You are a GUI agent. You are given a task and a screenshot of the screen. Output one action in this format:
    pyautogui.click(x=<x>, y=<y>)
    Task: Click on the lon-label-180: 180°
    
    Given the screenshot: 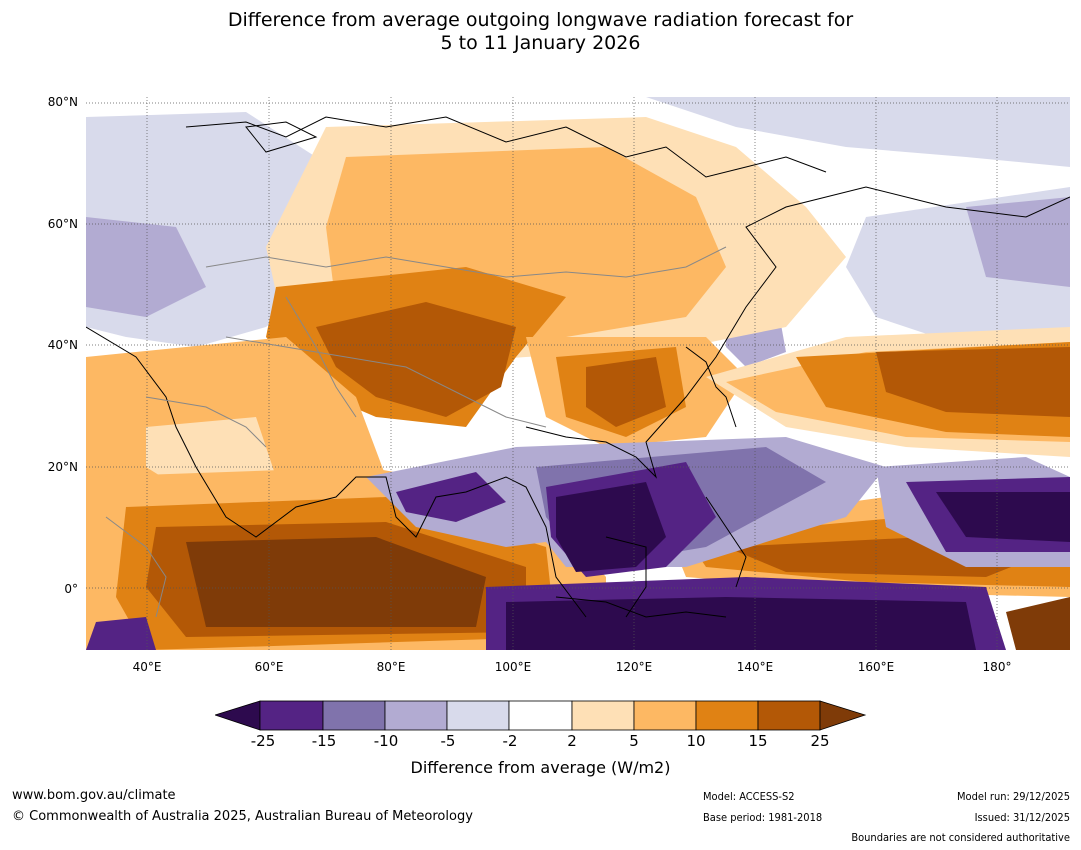 What is the action you would take?
    pyautogui.click(x=997, y=667)
    